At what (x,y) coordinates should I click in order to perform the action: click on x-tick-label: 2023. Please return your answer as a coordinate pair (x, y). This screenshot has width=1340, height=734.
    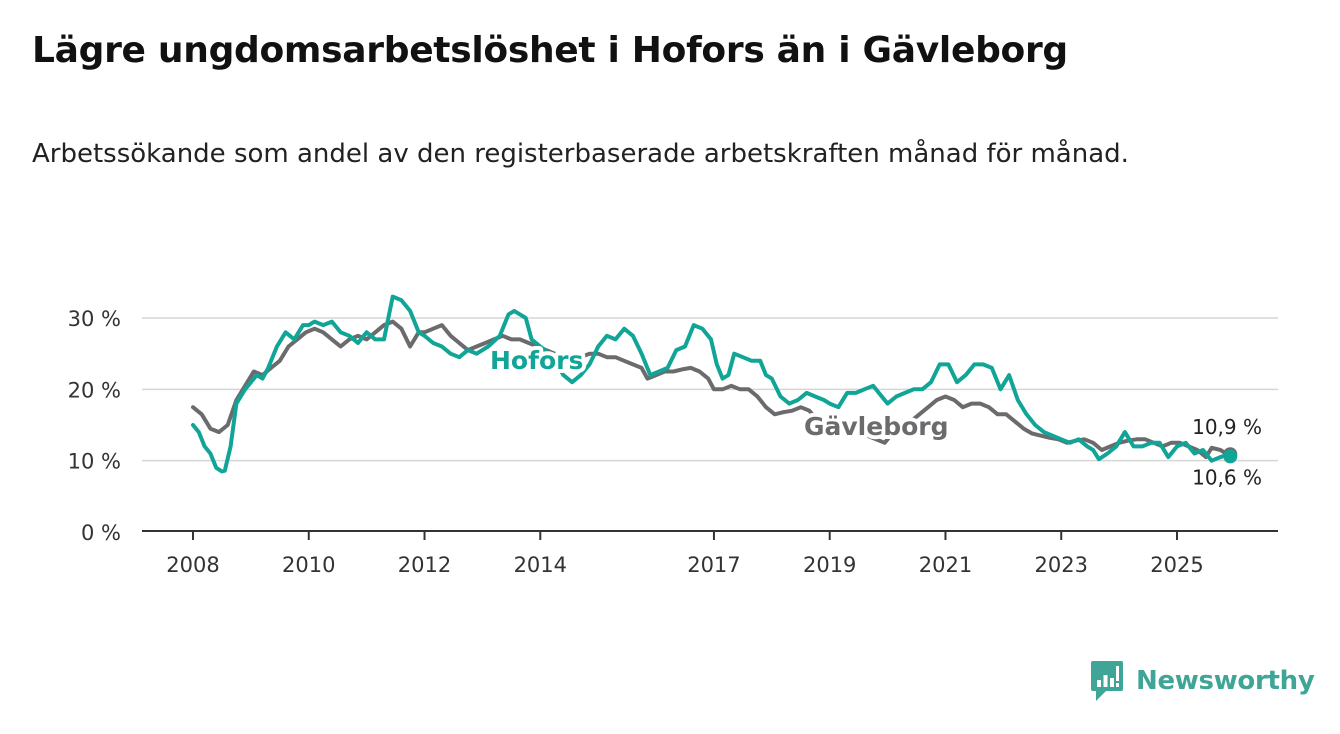
    Looking at the image, I should click on (1061, 565).